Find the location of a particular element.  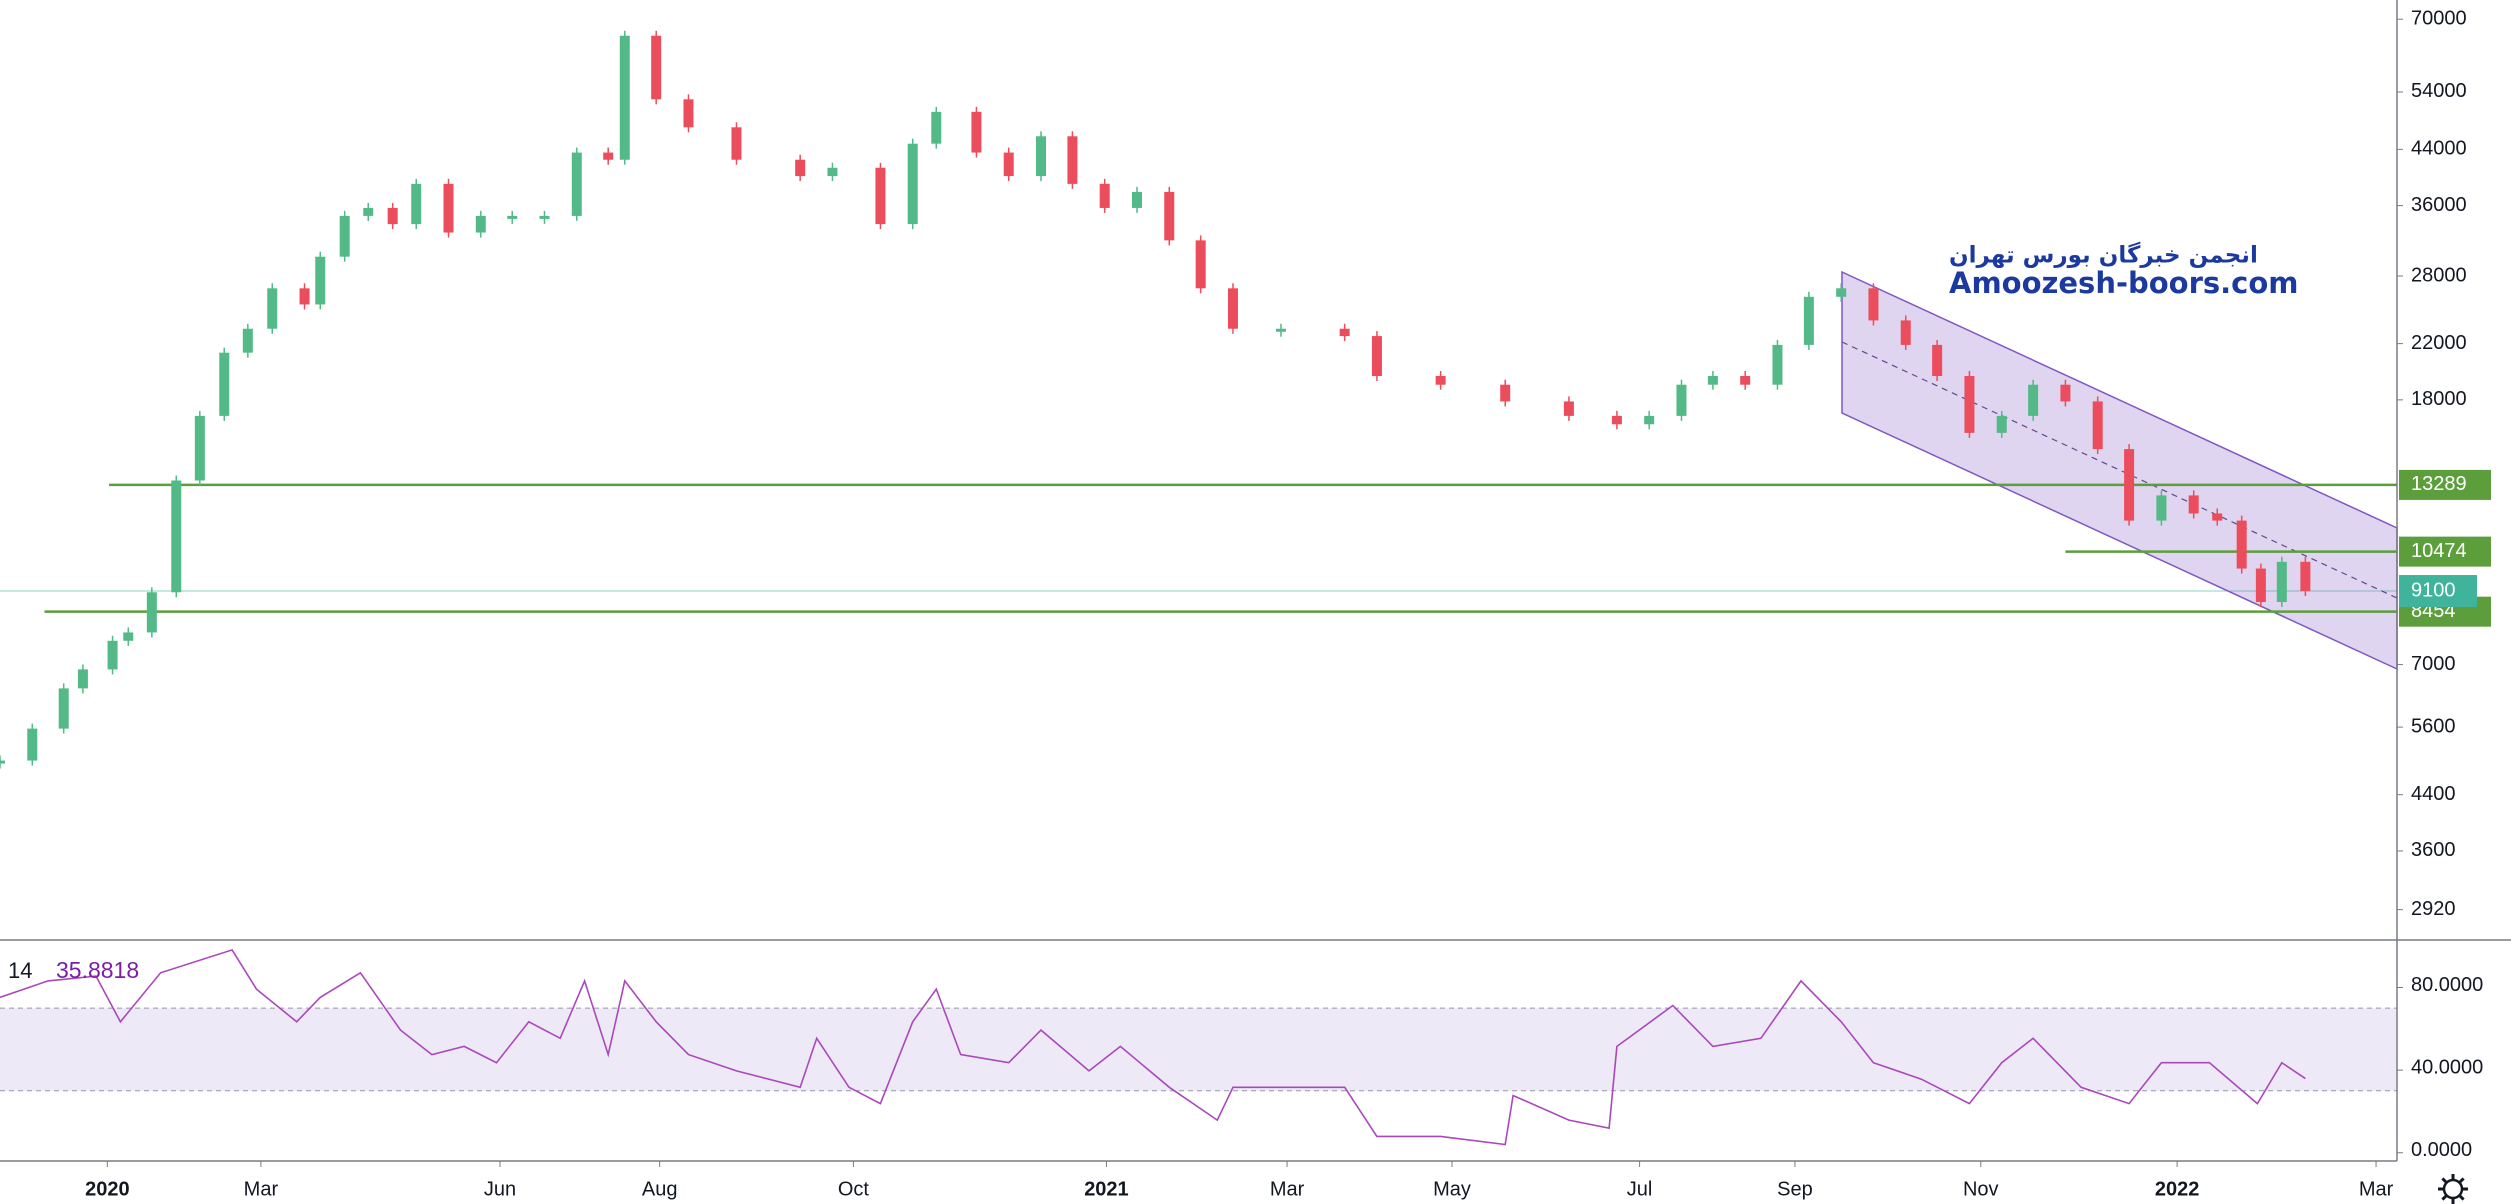

x-tick-label: Sep is located at coordinates (1795, 1189).